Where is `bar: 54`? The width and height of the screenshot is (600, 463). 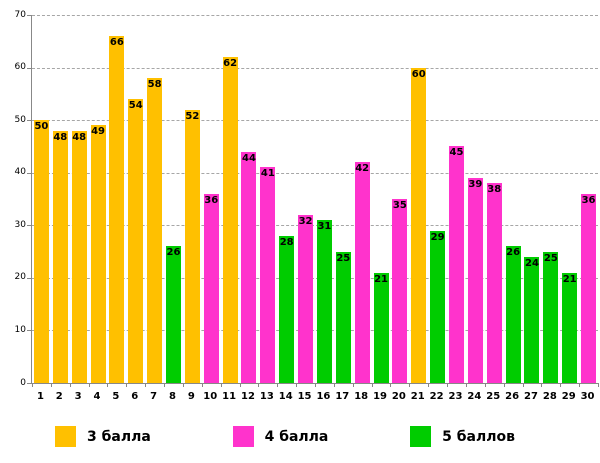 bar: 54 is located at coordinates (136, 241).